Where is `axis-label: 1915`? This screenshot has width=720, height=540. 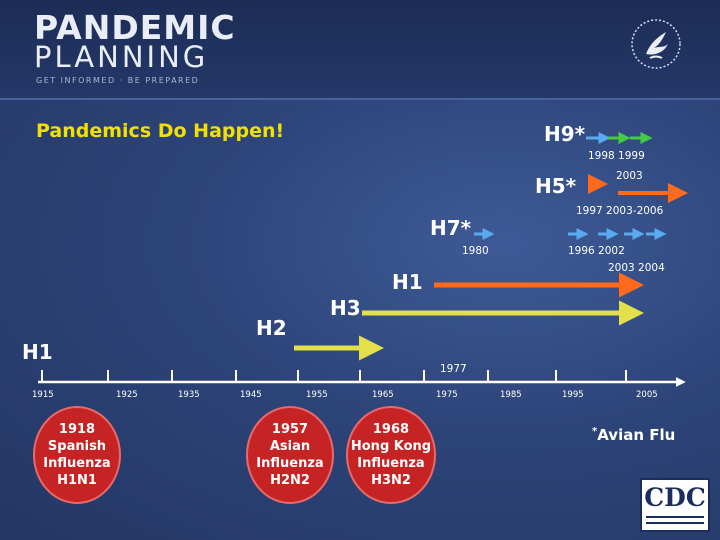
axis-label: 1915 is located at coordinates (43, 395).